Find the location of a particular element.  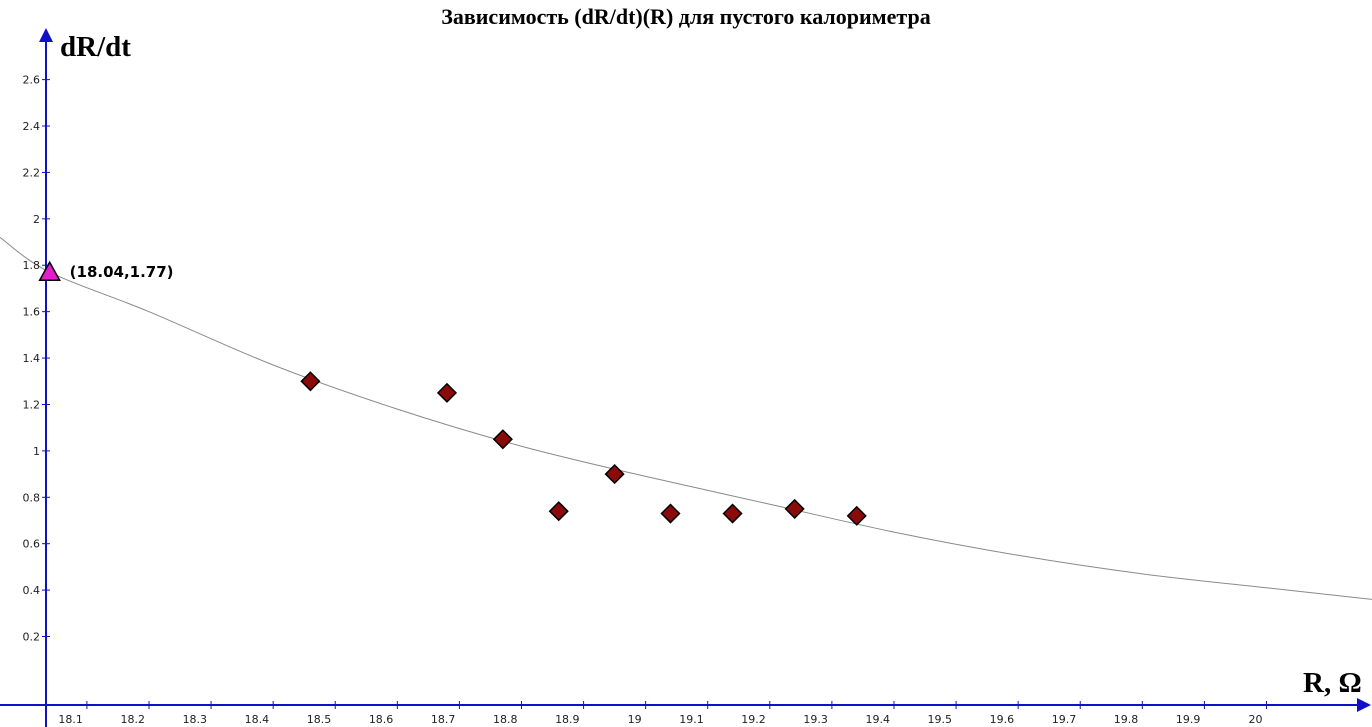

x-tick-label: 18.3 is located at coordinates (195, 719).